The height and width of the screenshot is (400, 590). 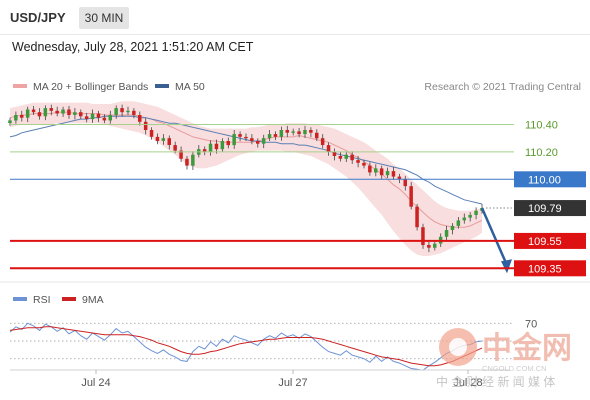 What do you see at coordinates (545, 209) in the screenshot?
I see `price-tag-label: 109.79` at bounding box center [545, 209].